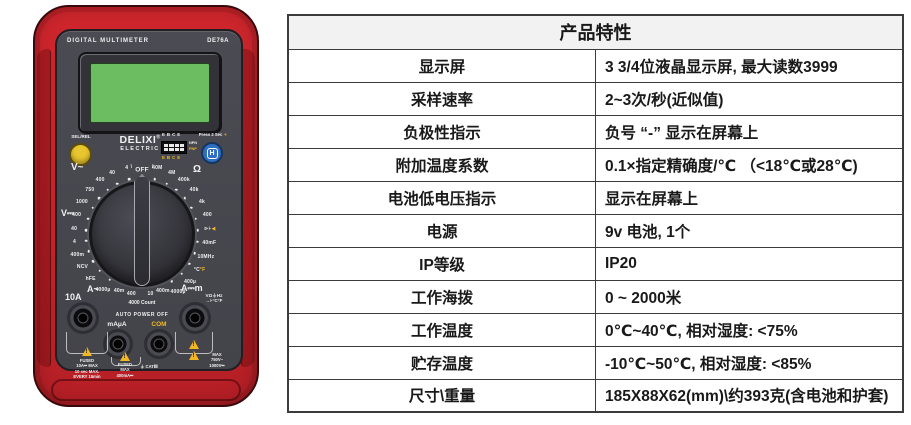  I want to click on hold-button-glyph: H, so click(212, 153).